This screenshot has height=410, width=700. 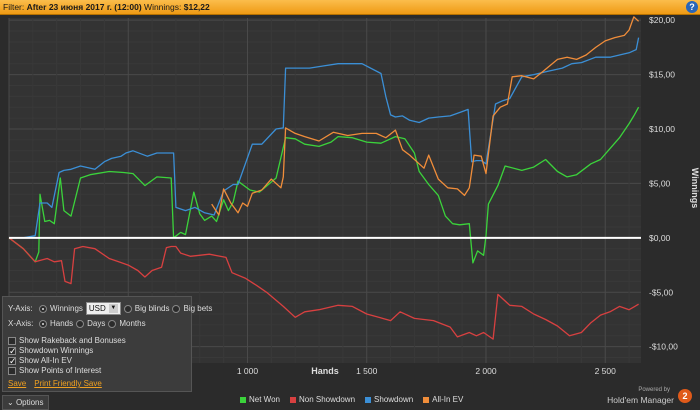 I want to click on y-tick-label: $5,00, so click(x=660, y=183).